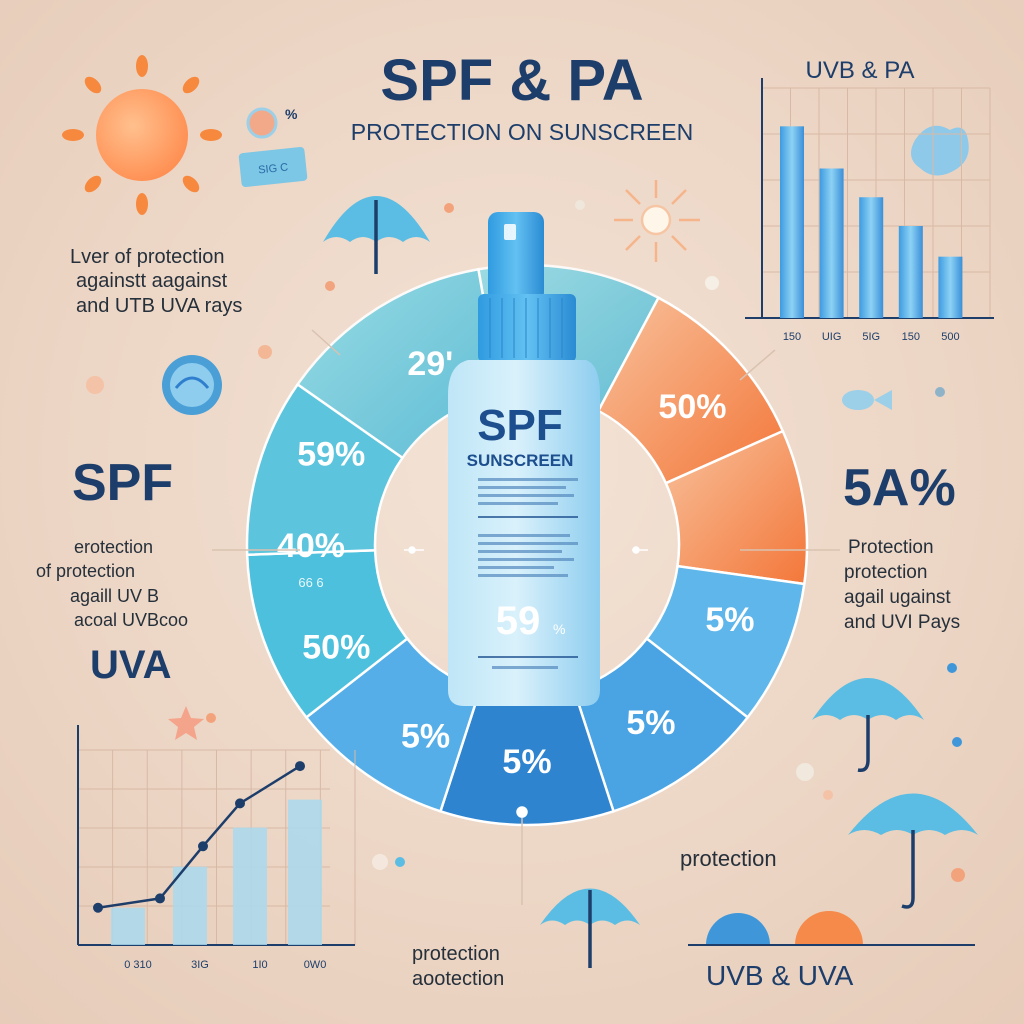 The image size is (1024, 1024). What do you see at coordinates (315, 965) in the screenshot?
I see `tick-label: 0W0` at bounding box center [315, 965].